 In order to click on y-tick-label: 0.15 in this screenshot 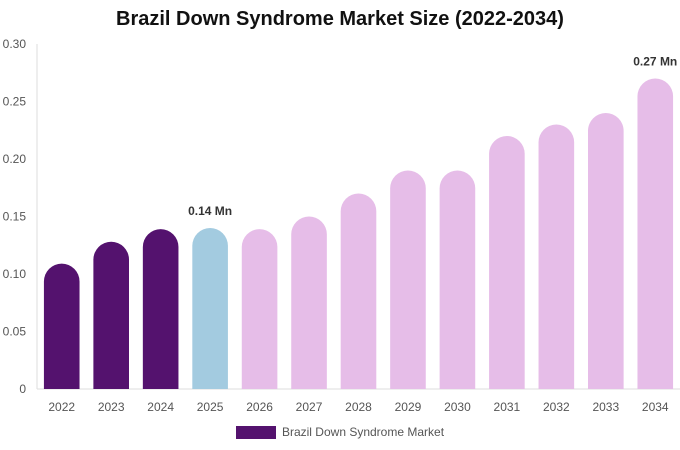, I will do `click(15, 217)`.